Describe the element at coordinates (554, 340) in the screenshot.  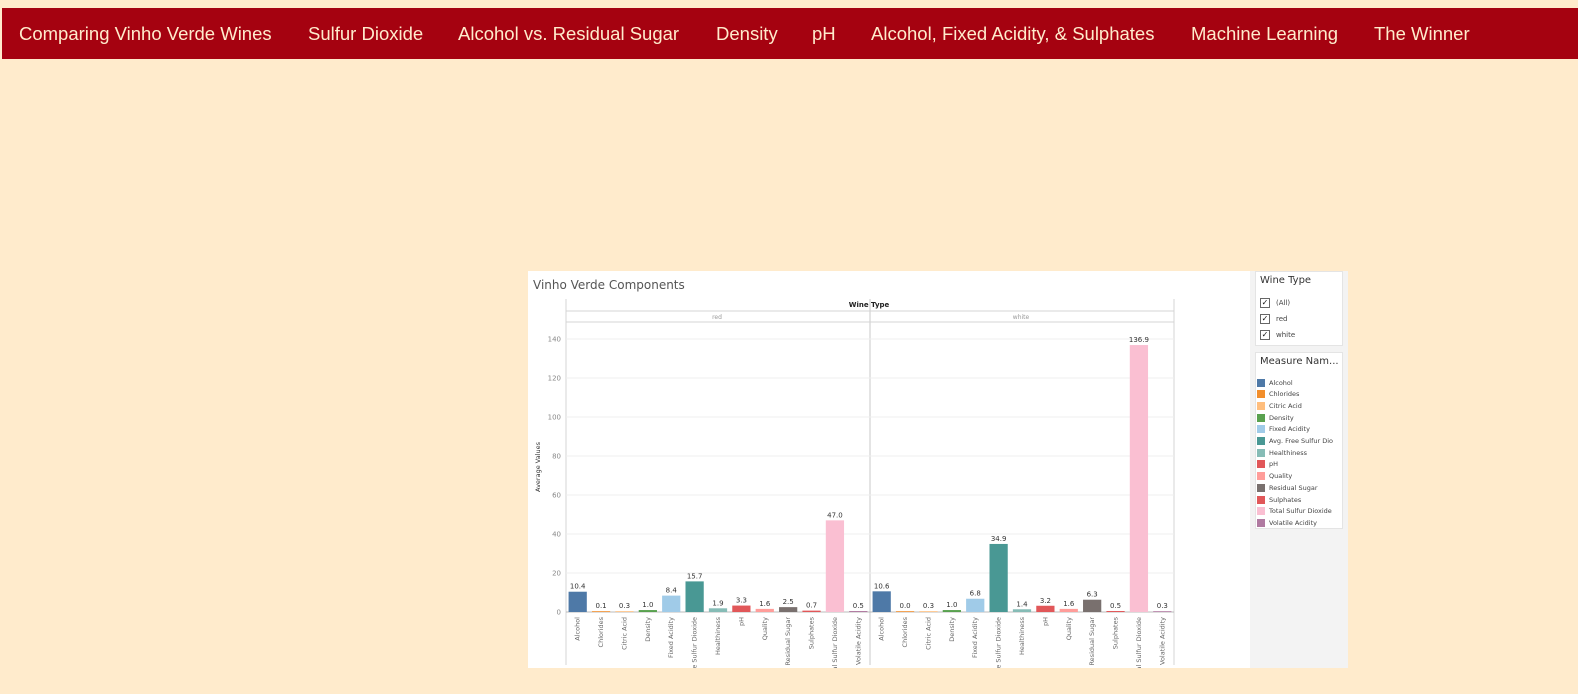
I see `y-tick-label: 140` at that location.